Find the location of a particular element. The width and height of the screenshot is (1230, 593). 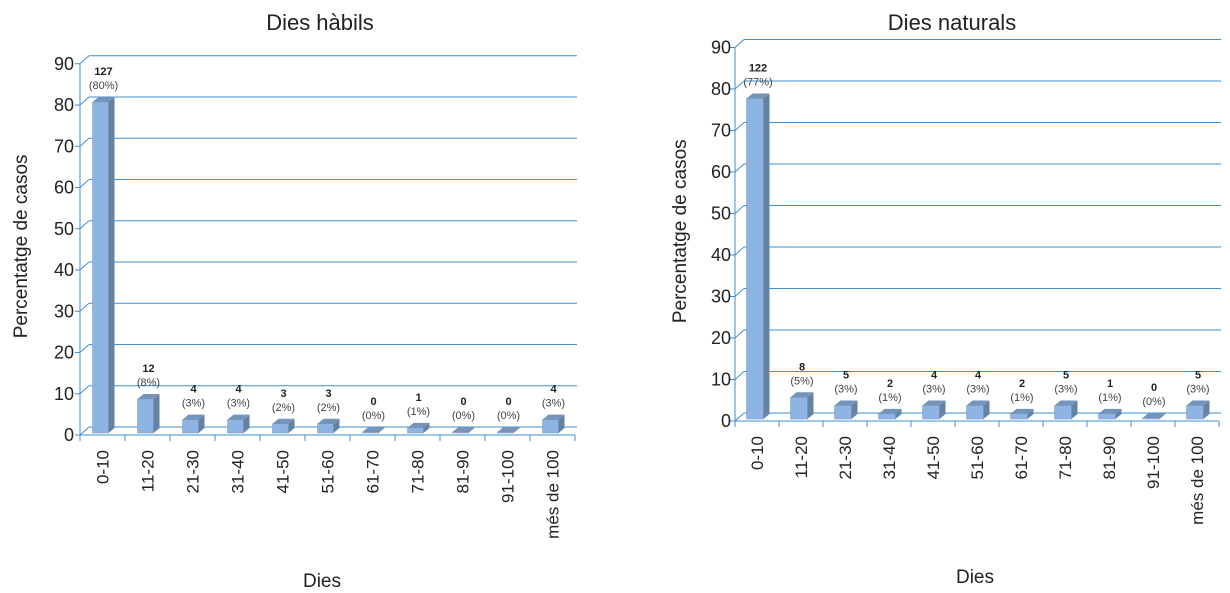

data-label-percent: (8%) is located at coordinates (148, 383).